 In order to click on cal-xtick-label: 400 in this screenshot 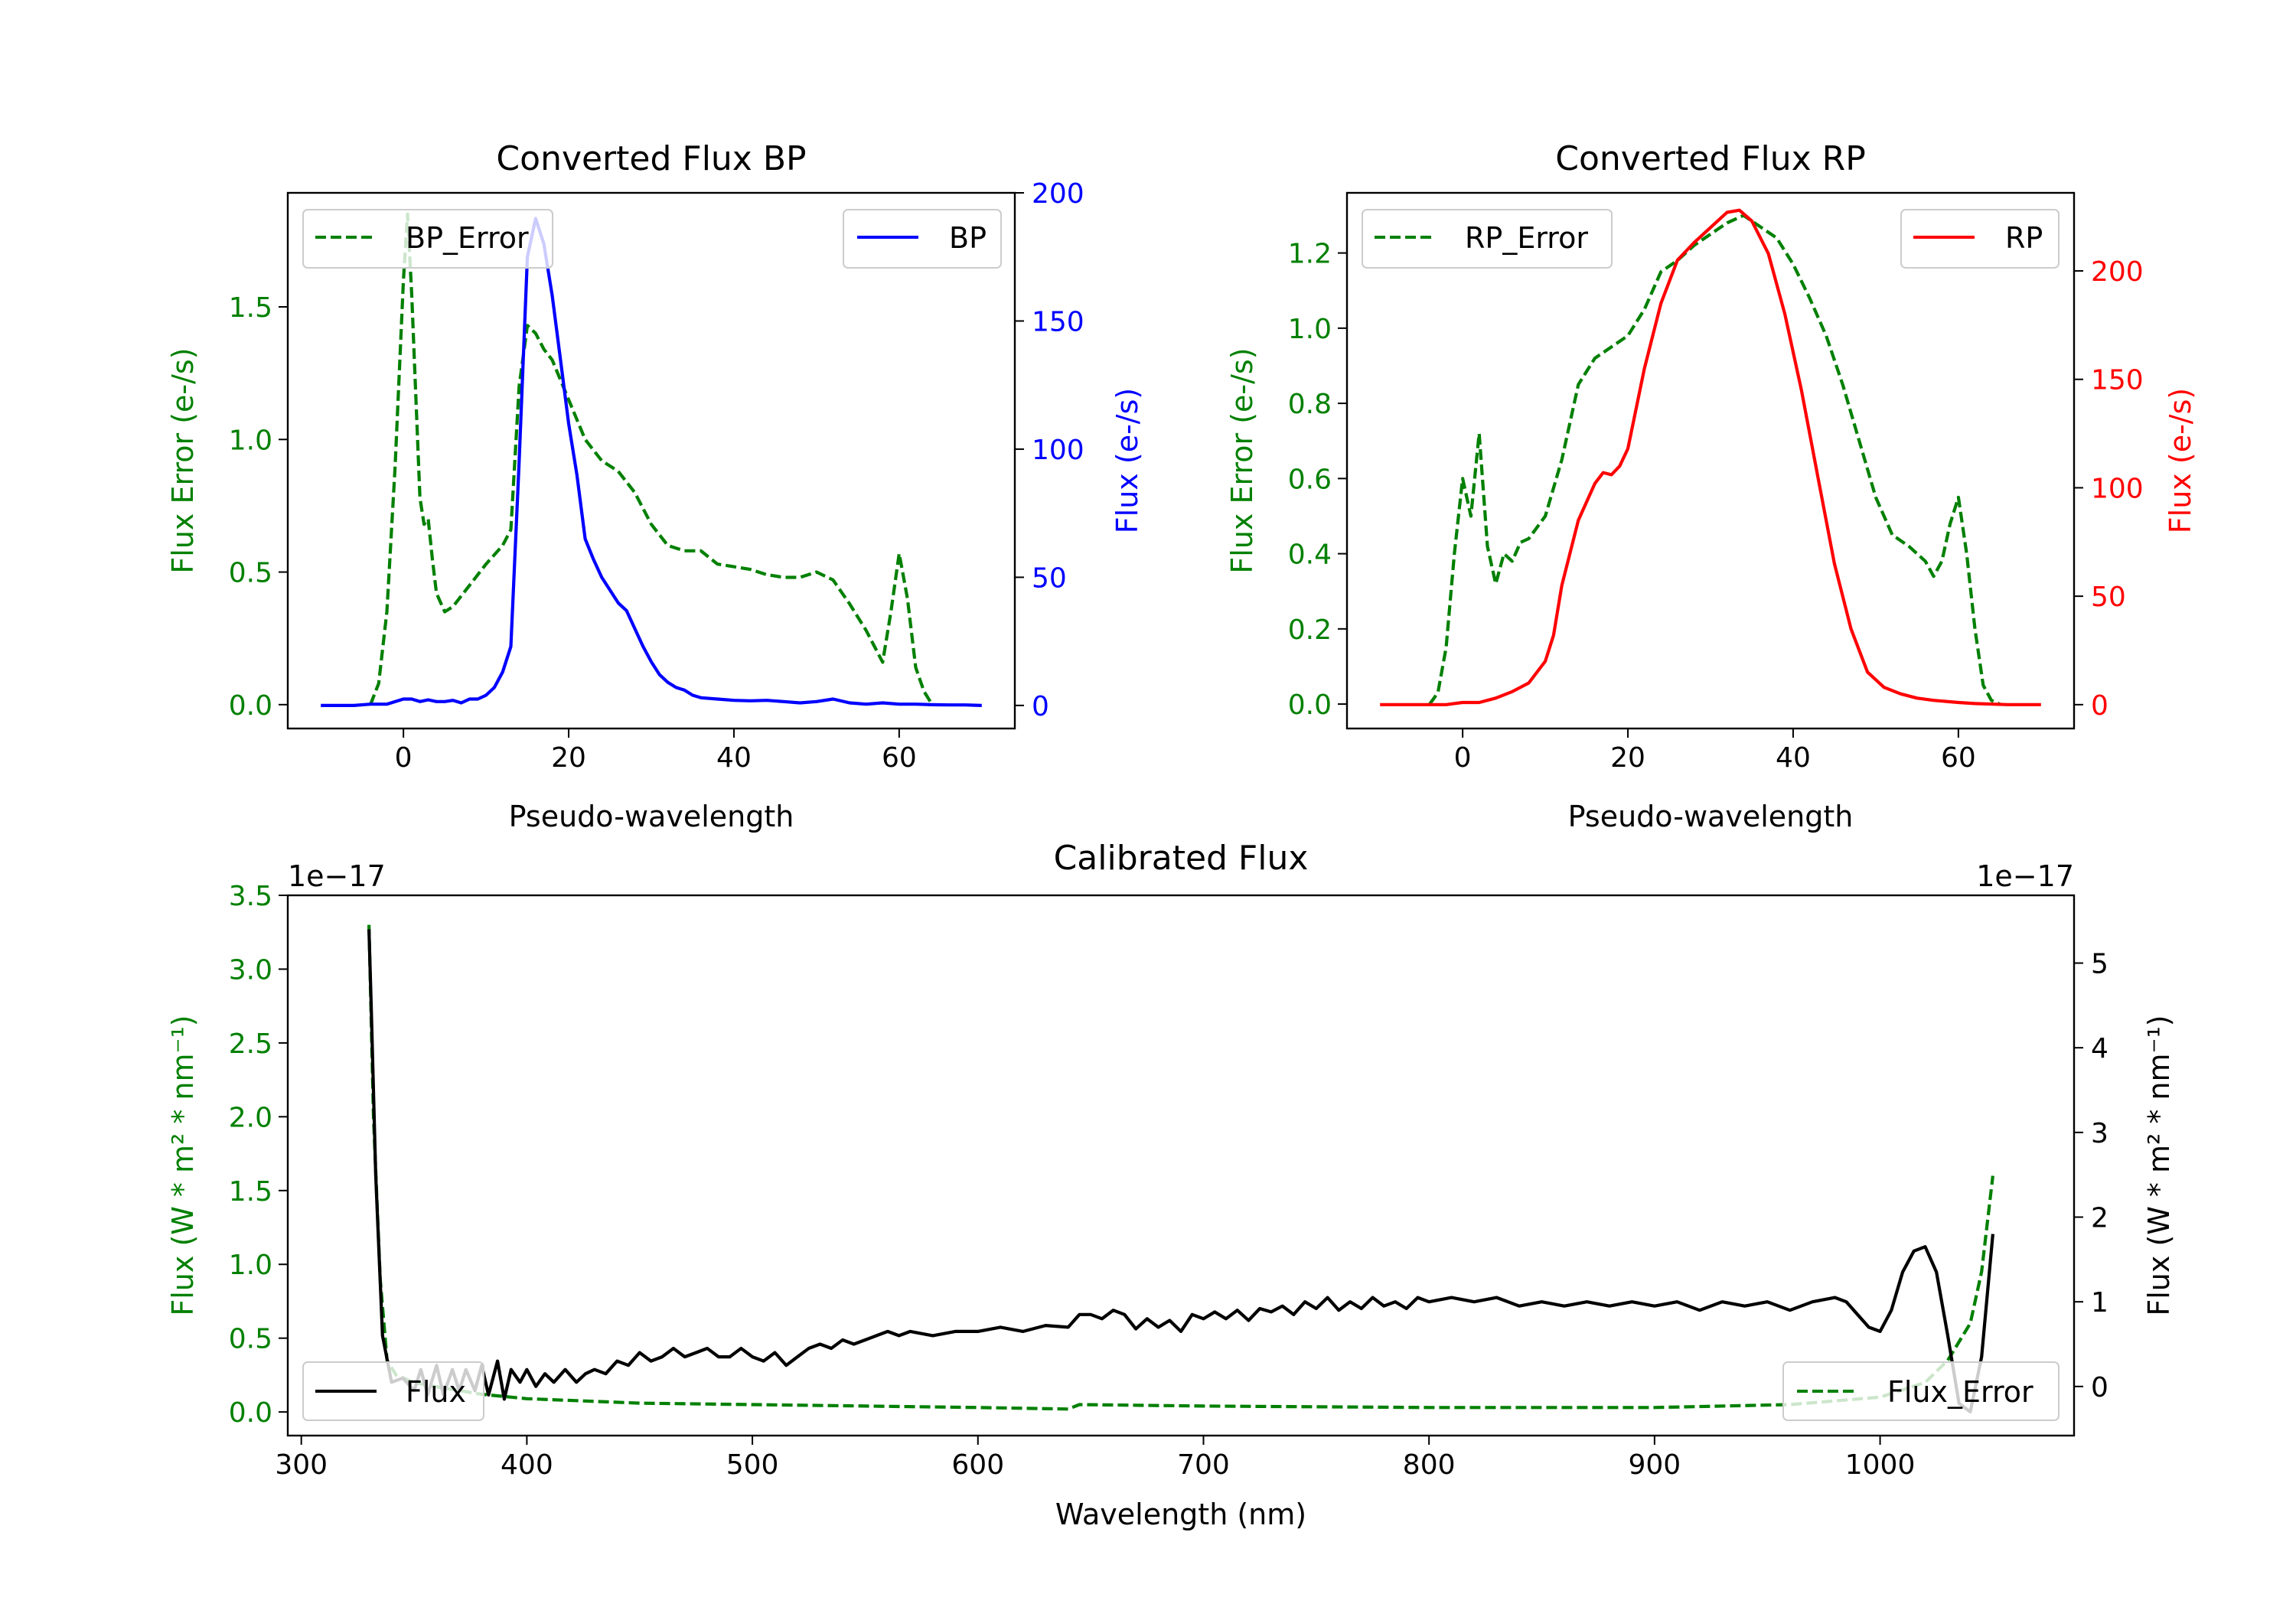, I will do `click(527, 1465)`.